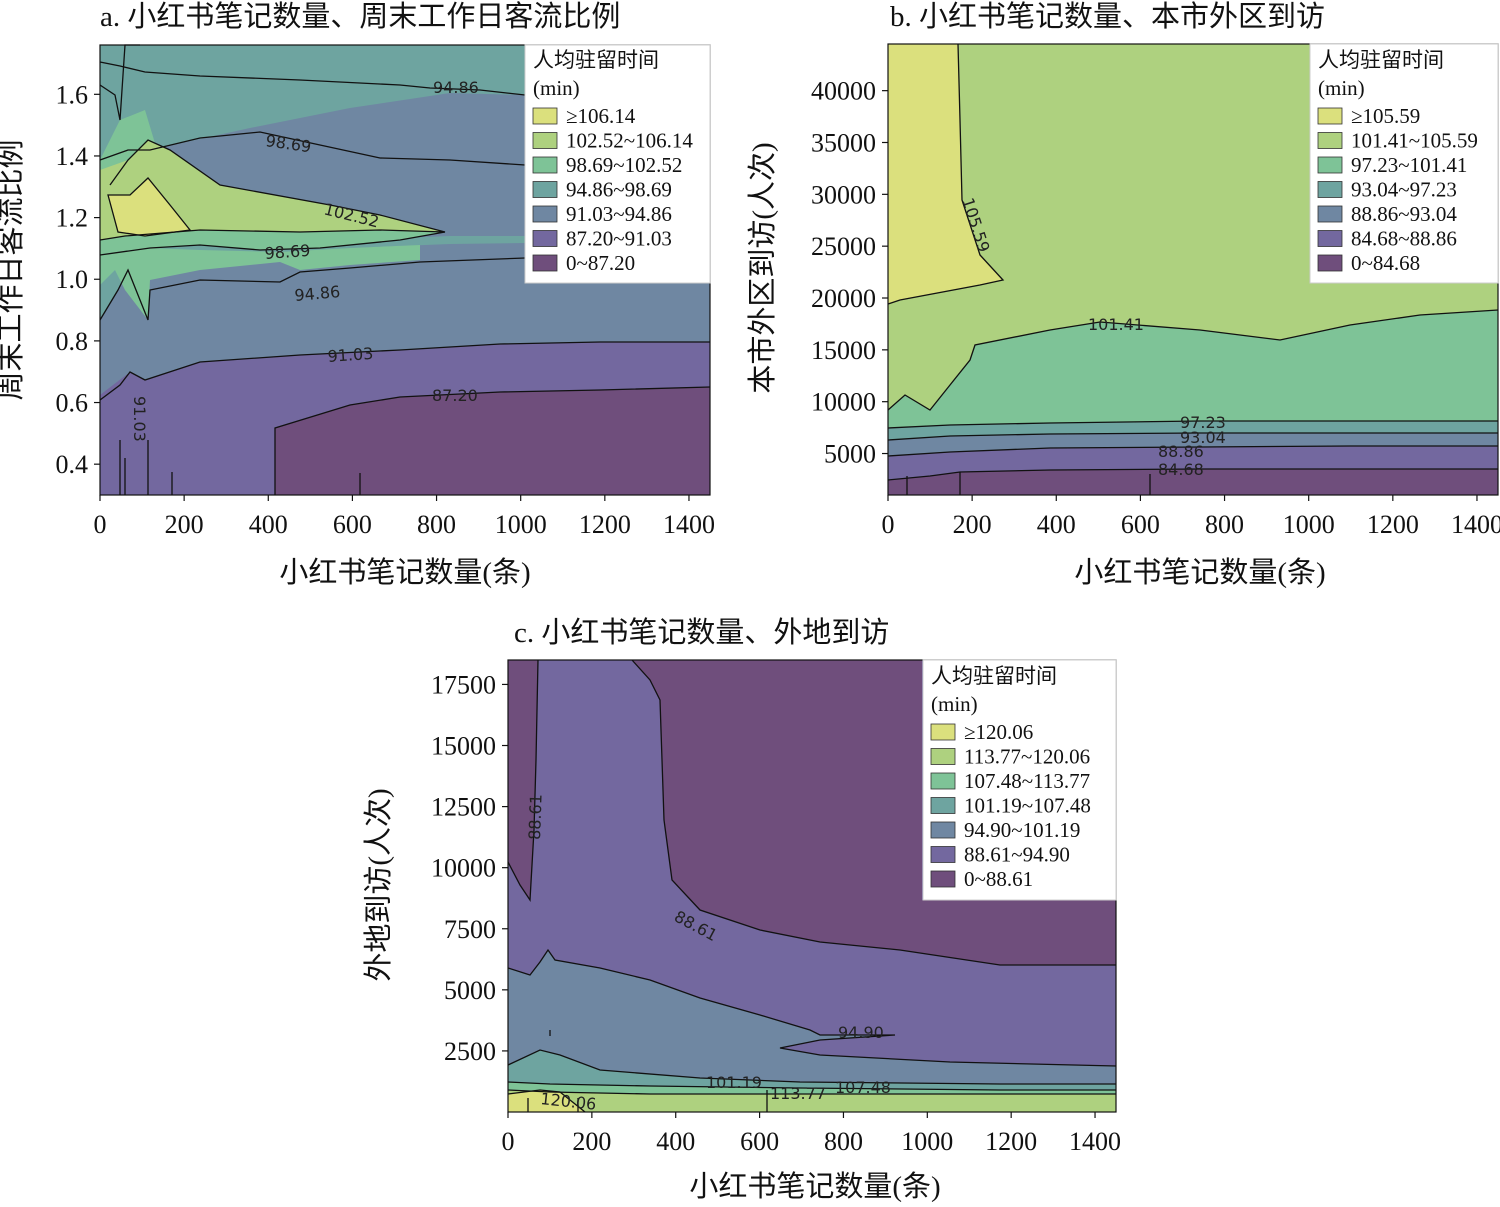 The image size is (1500, 1207). I want to click on y-tick-label: 1.6, so click(72, 94).